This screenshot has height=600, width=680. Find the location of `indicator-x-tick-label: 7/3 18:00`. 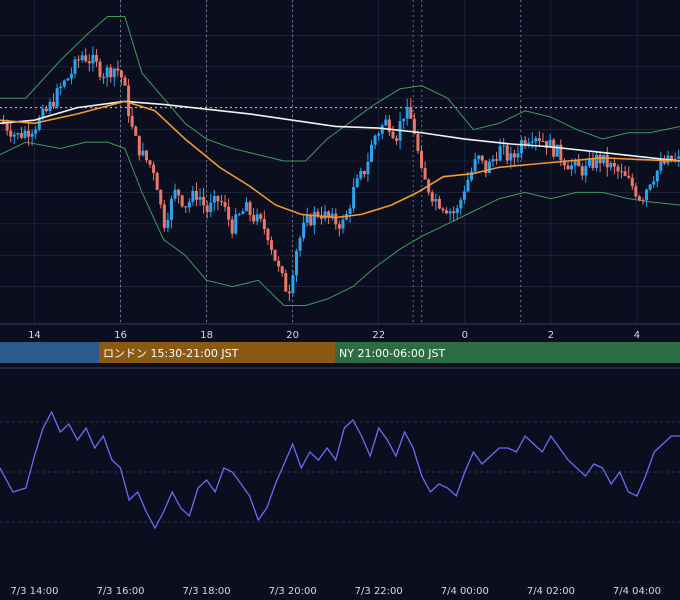

indicator-x-tick-label: 7/3 18:00 is located at coordinates (207, 591).